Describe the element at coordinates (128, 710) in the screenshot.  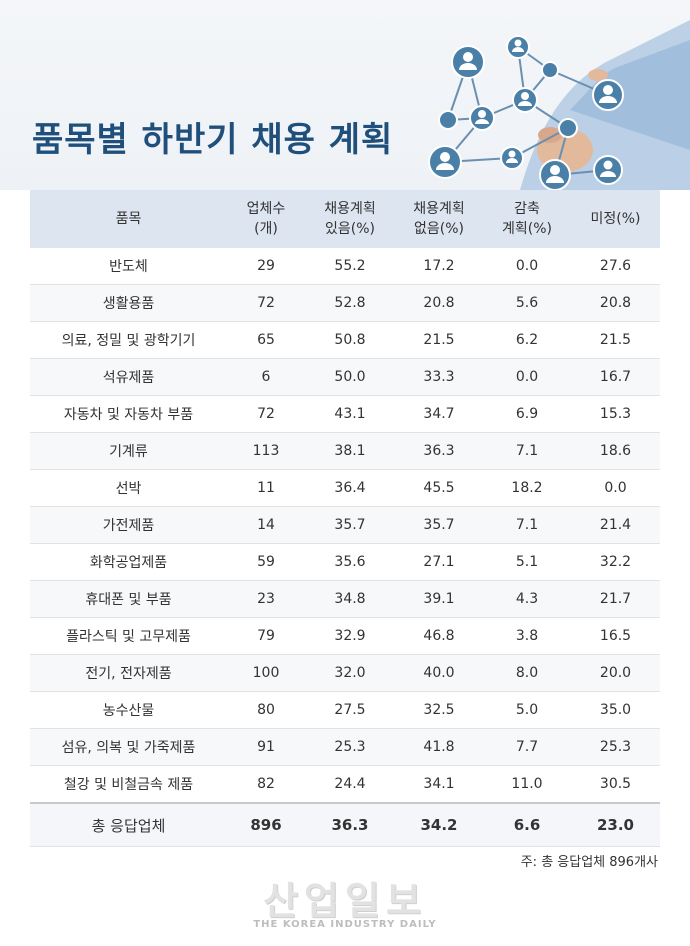
I see `row-item: 농수산물` at that location.